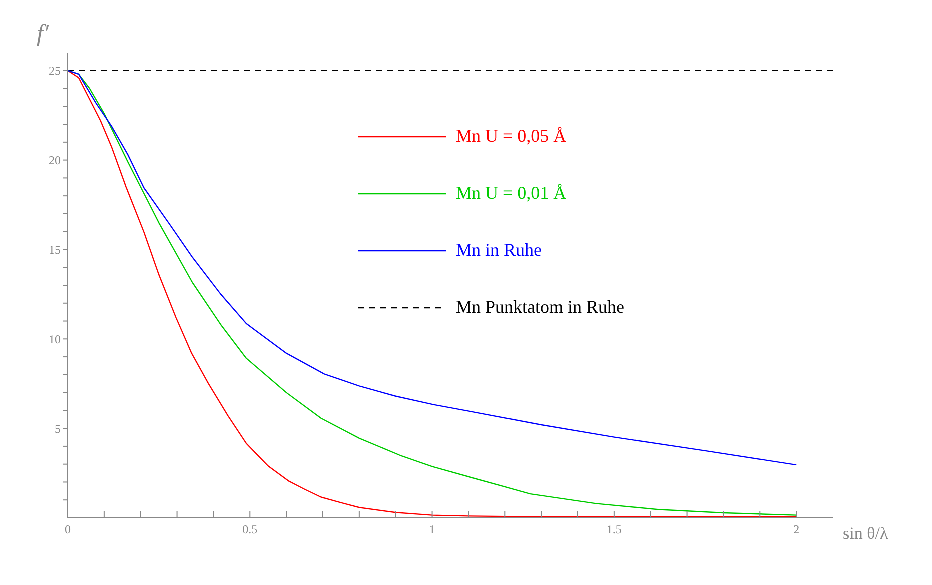 This screenshot has height=585, width=932. What do you see at coordinates (432, 529) in the screenshot?
I see `x-tick-label: 1` at bounding box center [432, 529].